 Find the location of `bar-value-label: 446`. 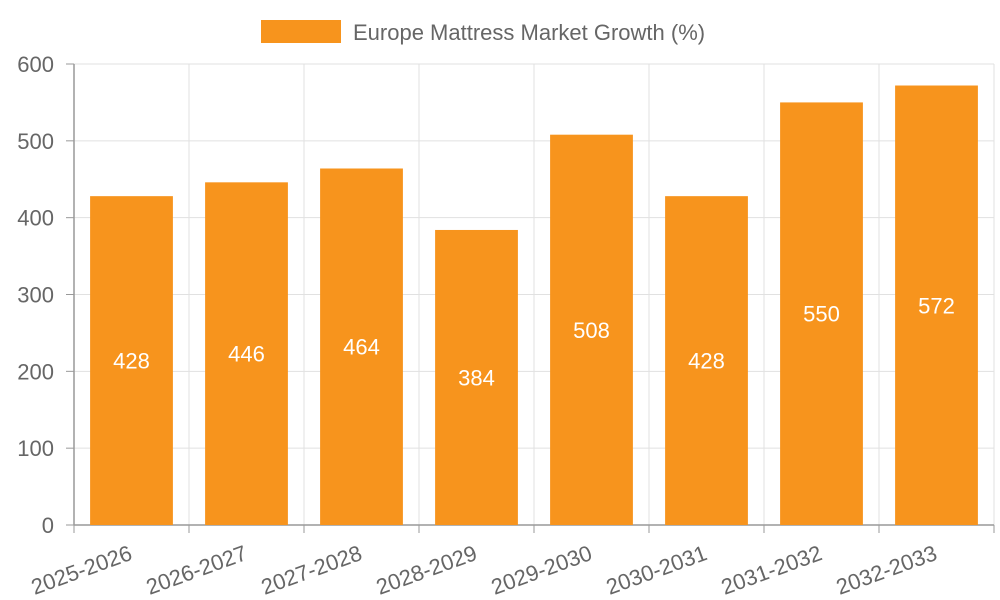

bar-value-label: 446 is located at coordinates (246, 354).